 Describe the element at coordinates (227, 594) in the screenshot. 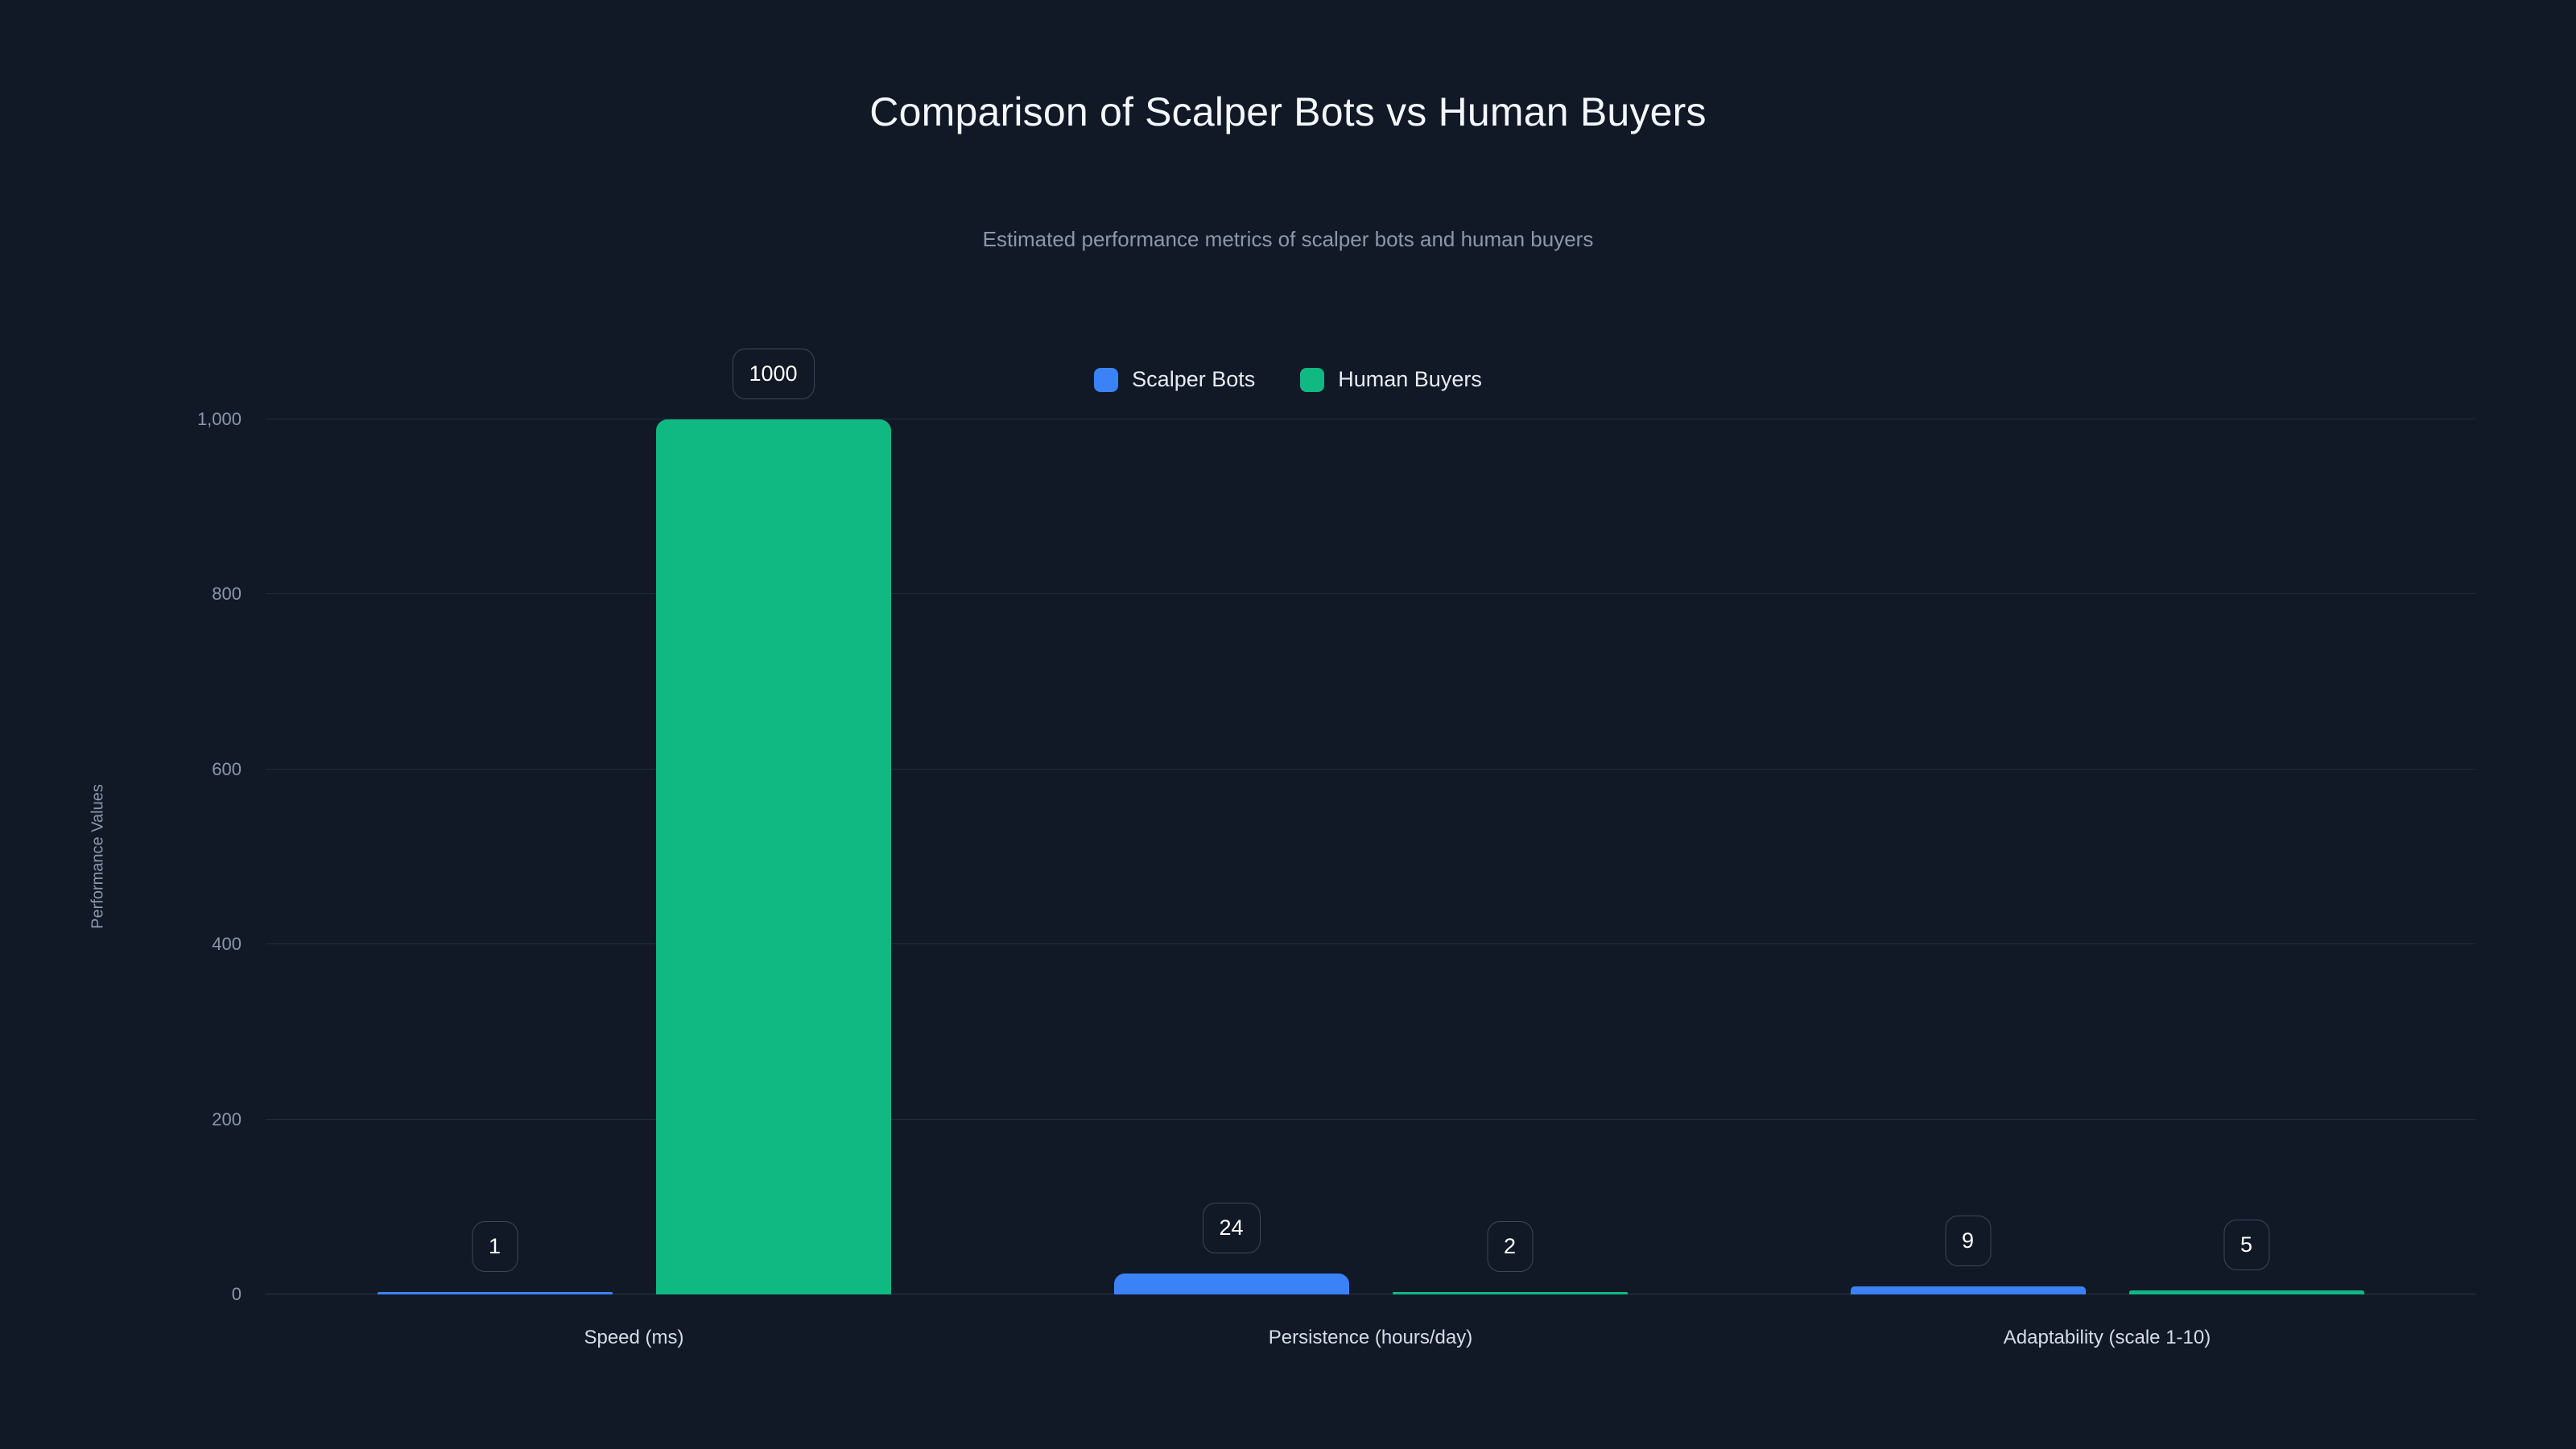

I see `y-axis-tick-label: 800` at that location.